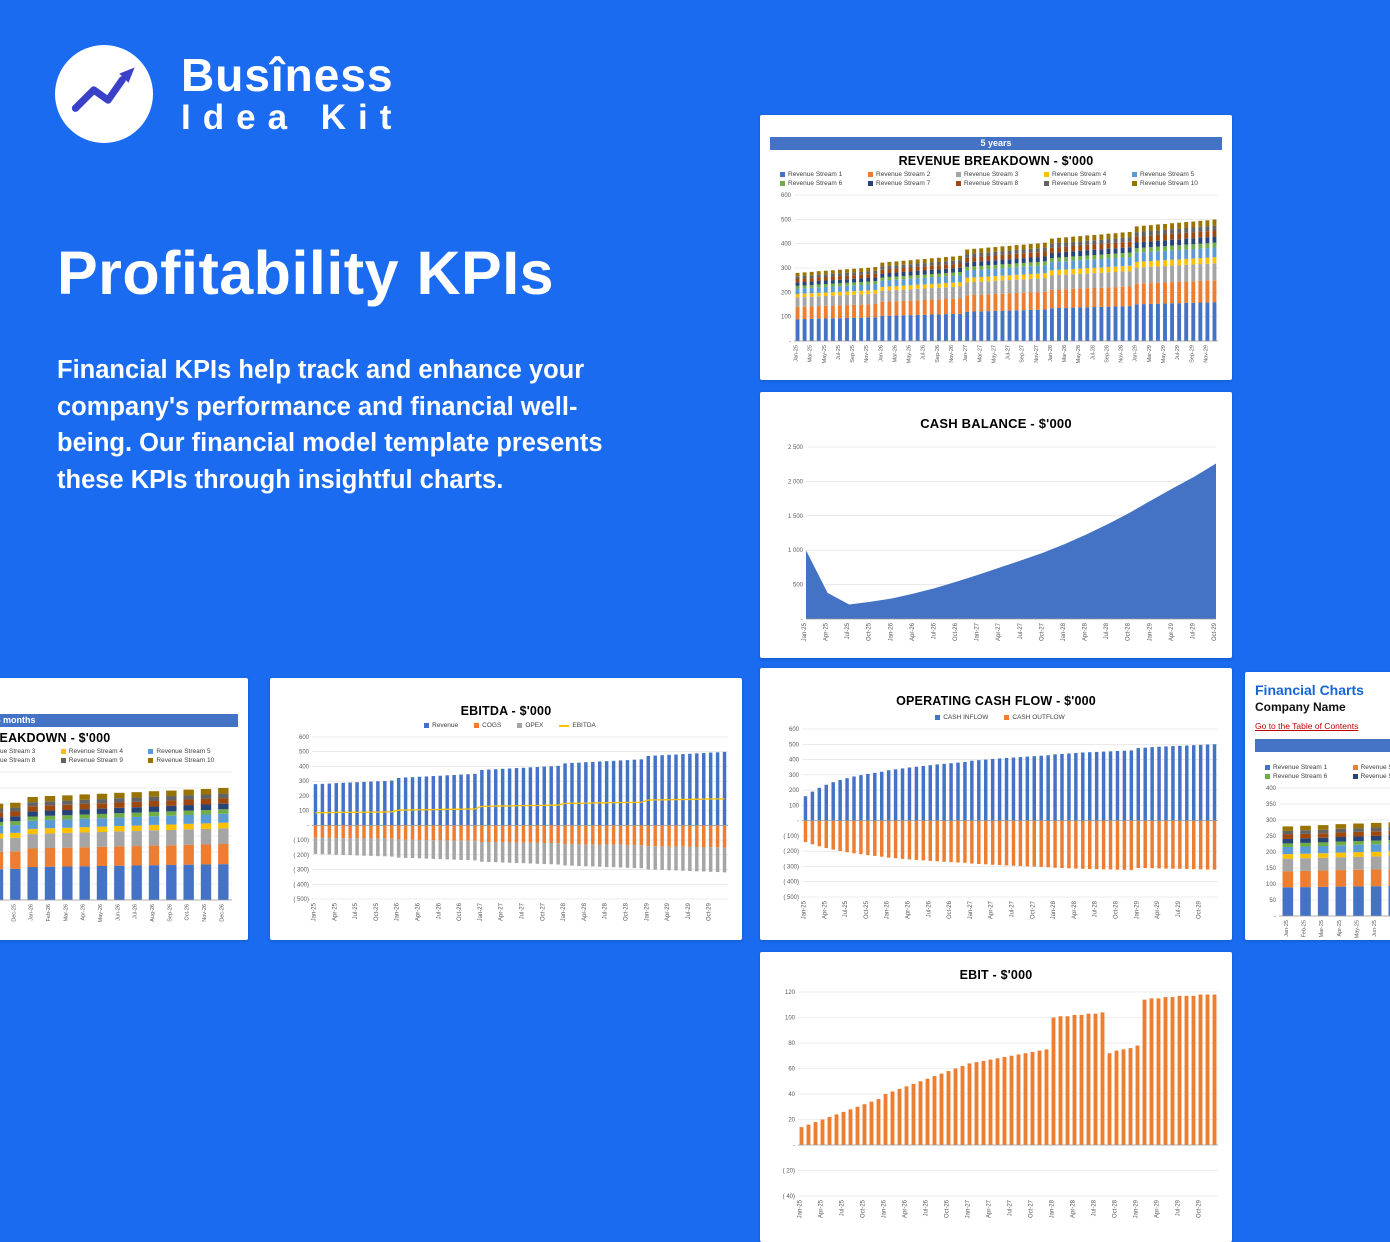  What do you see at coordinates (1300, 776) in the screenshot?
I see `legend-label: Revenue Stream 6` at bounding box center [1300, 776].